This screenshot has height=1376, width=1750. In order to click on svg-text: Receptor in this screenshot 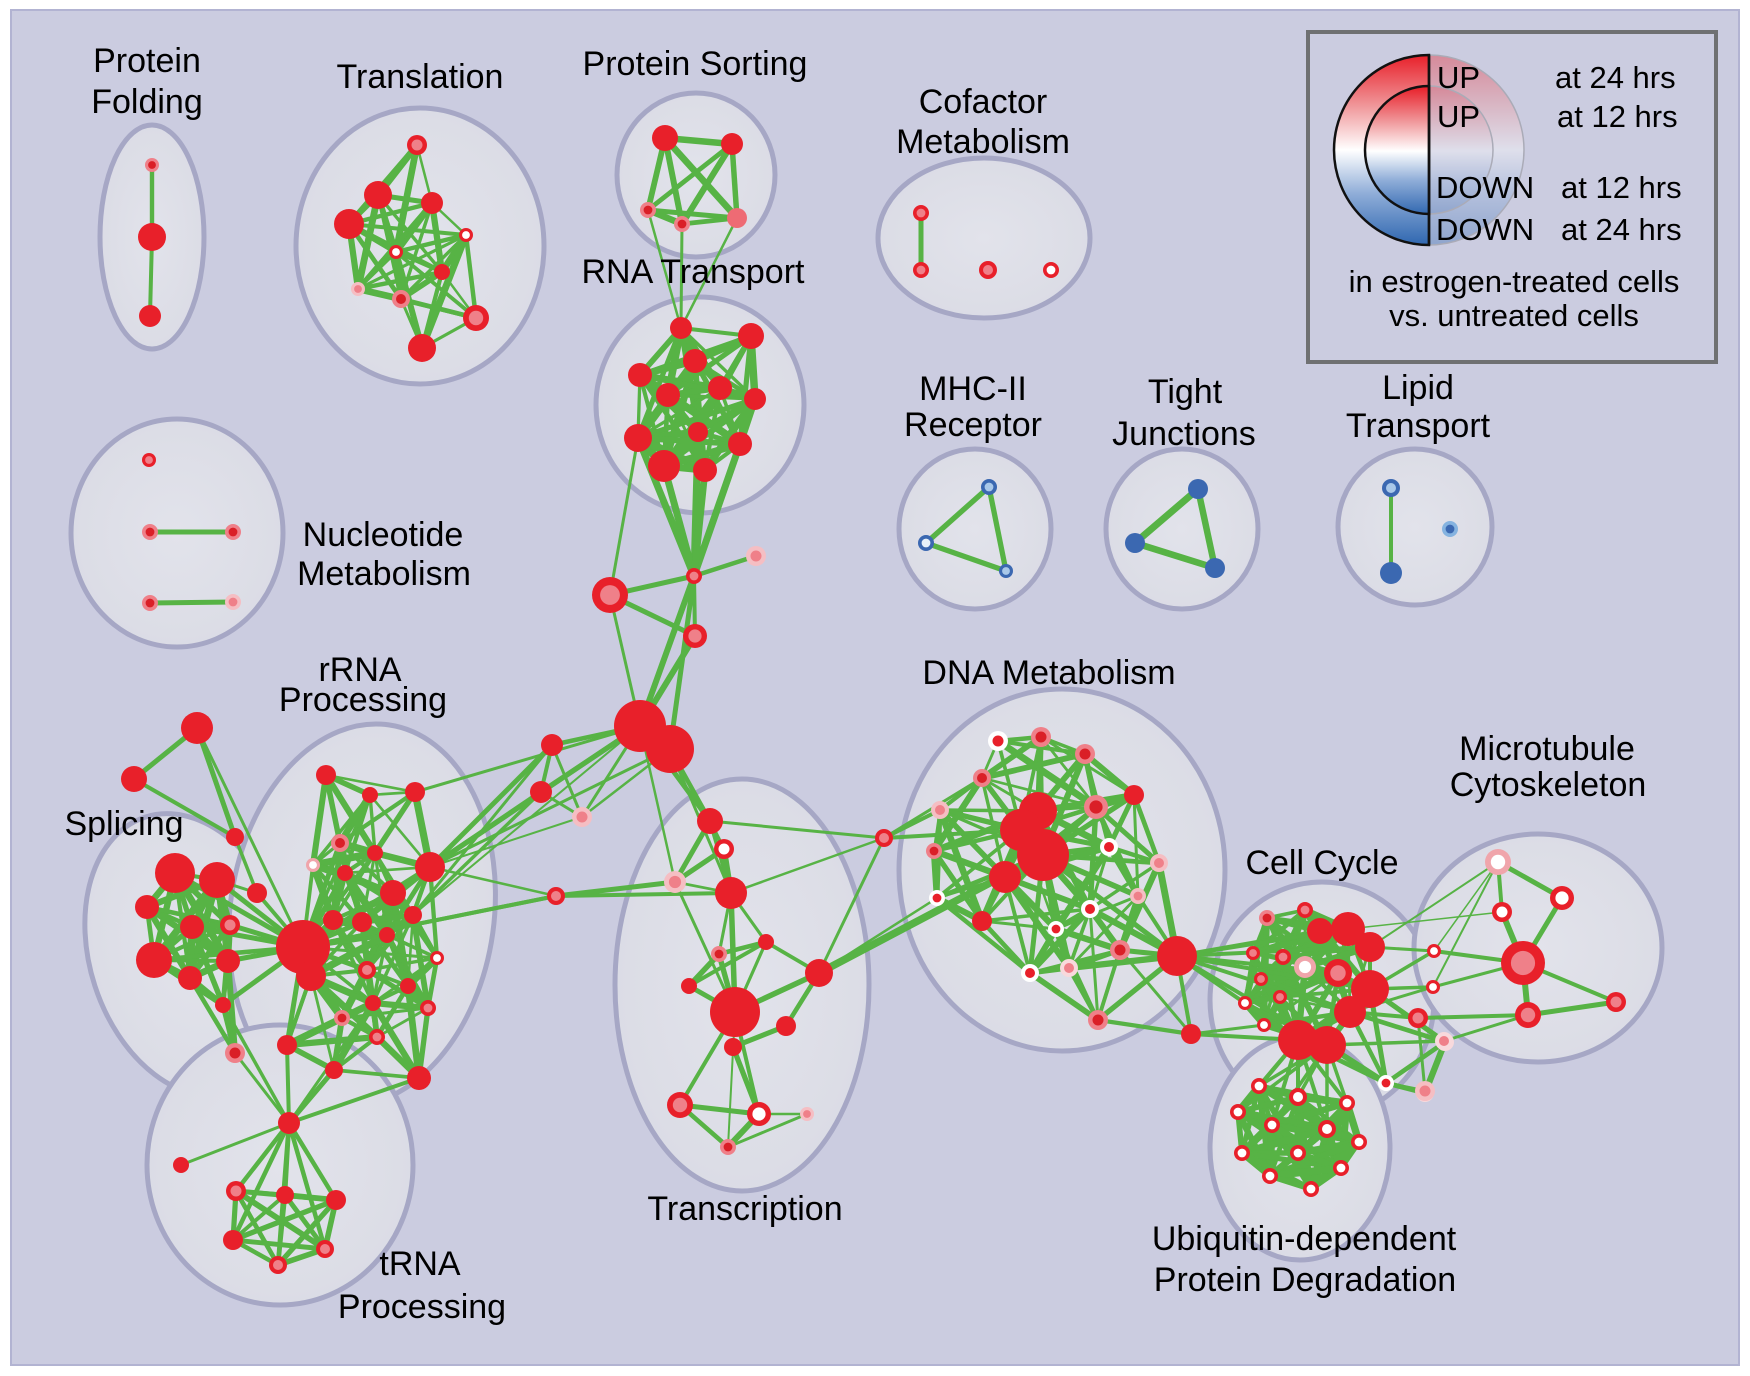, I will do `click(973, 425)`.